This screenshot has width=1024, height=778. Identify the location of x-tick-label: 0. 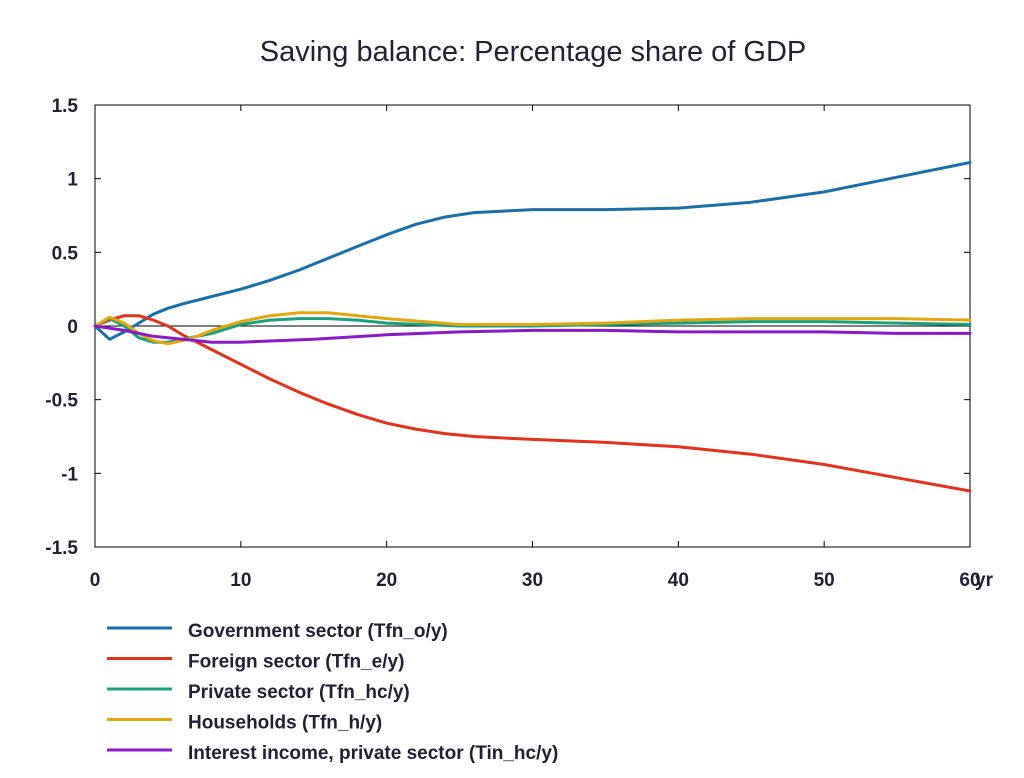
(95, 580).